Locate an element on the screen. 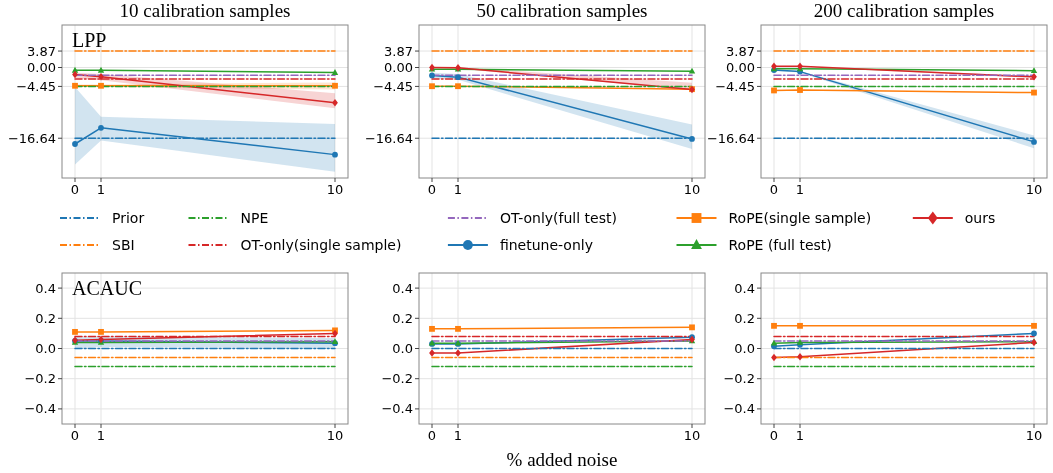 This screenshot has width=1053, height=473. legend-label: RoPE (full test) is located at coordinates (780, 244).